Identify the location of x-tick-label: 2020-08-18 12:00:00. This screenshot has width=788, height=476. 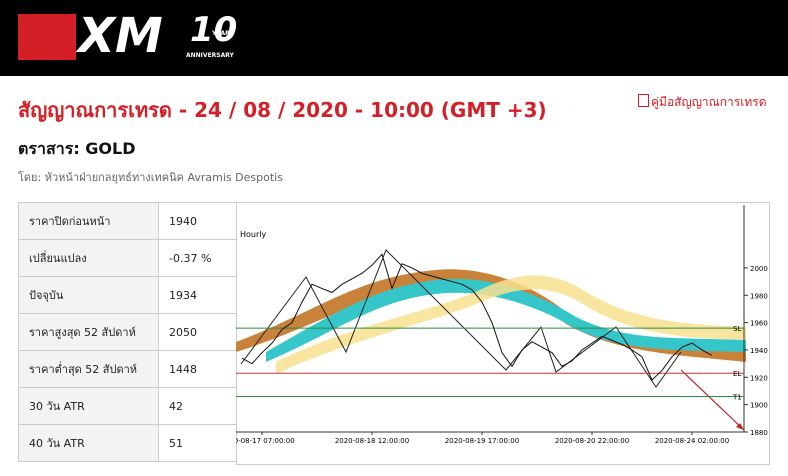
(372, 441).